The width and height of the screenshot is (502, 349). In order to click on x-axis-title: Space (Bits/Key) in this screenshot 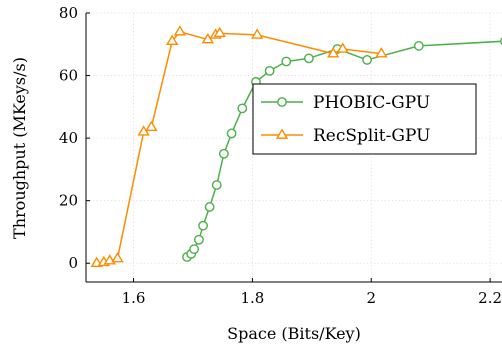, I will do `click(294, 333)`.